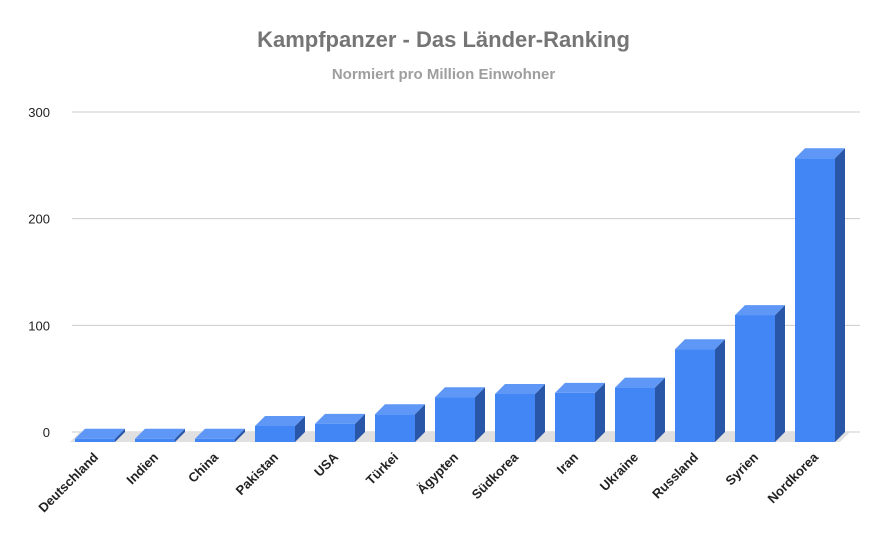 Image resolution: width=887 pixels, height=549 pixels. What do you see at coordinates (39, 219) in the screenshot?
I see `y-tick-label: 200` at bounding box center [39, 219].